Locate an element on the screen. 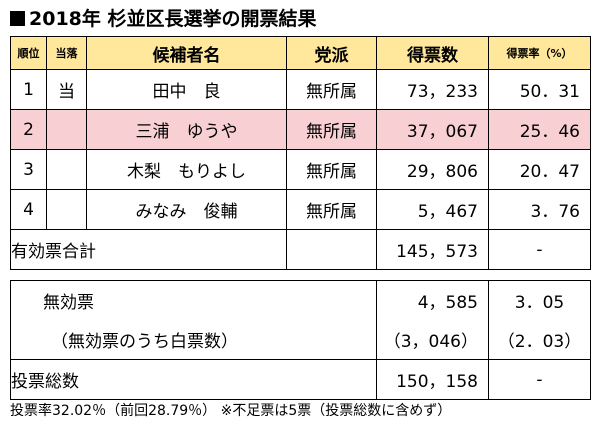 Image resolution: width=600 pixels, height=426 pixels. blank-row: （無効票のうち白票数） （3，046） （2．03） is located at coordinates (300, 340).